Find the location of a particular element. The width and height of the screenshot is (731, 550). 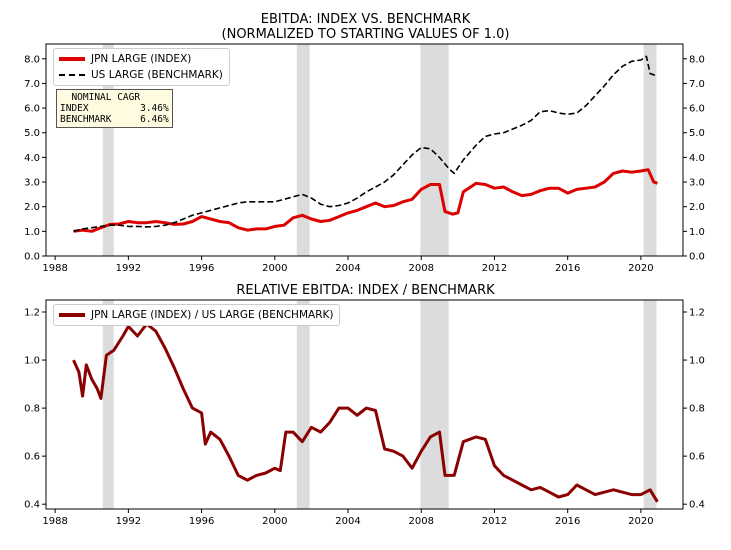

y-tick-label-left-1-6: 6.0 is located at coordinates (32, 109).